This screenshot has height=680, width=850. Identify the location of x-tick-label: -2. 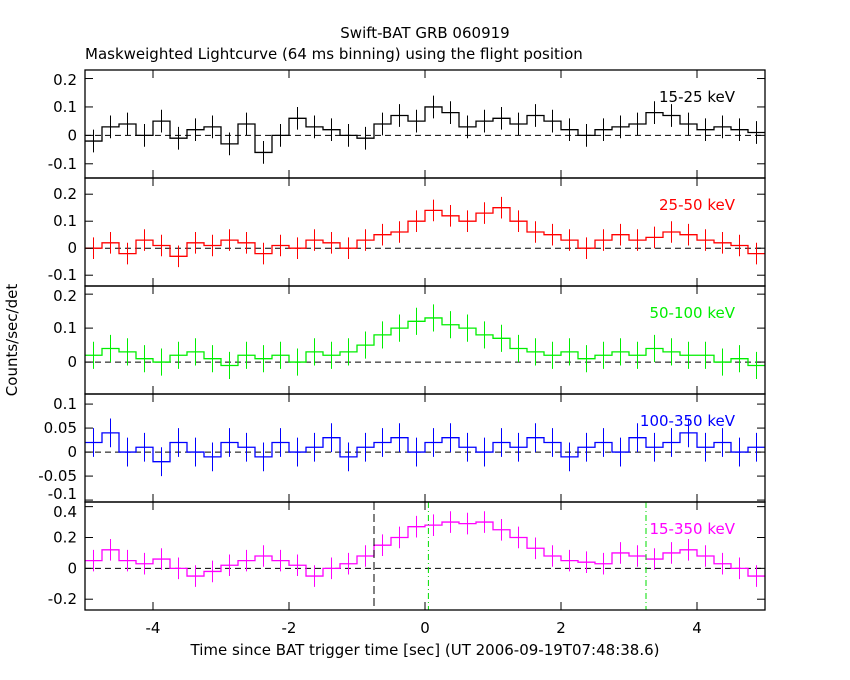
(289, 628).